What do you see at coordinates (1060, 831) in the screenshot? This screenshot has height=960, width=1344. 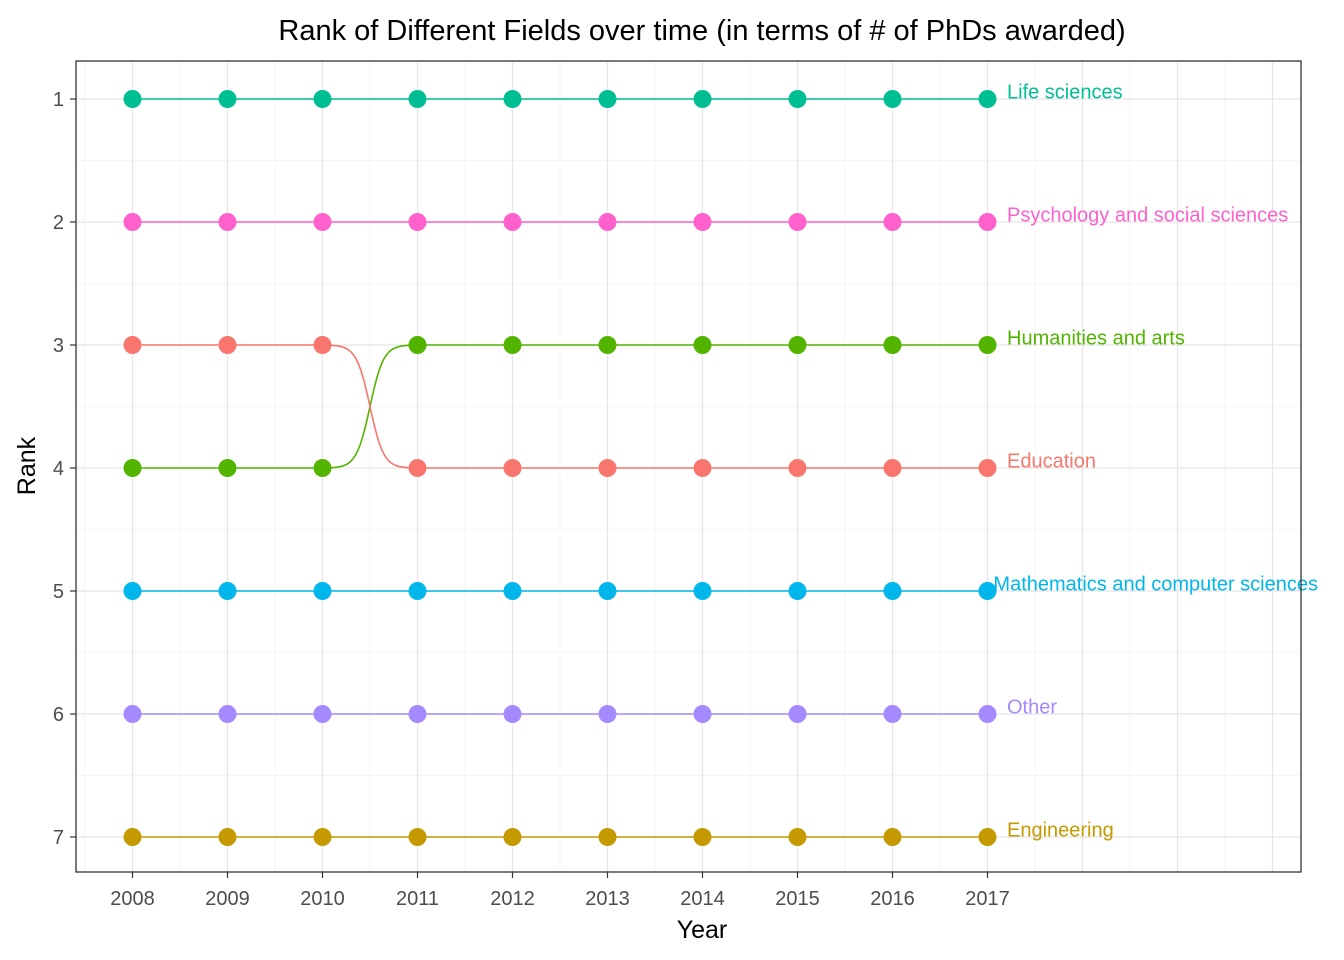 I see `series-label: Engineering` at bounding box center [1060, 831].